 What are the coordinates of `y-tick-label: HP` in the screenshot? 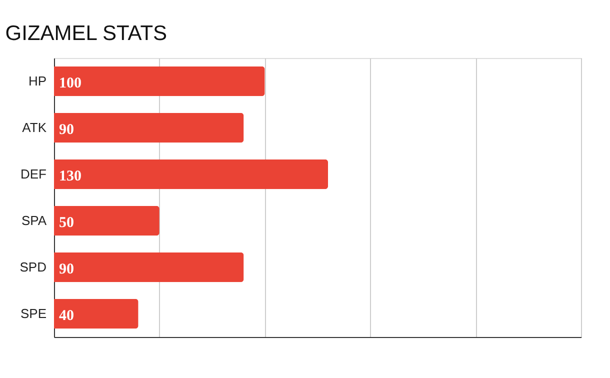 It's located at (37, 80).